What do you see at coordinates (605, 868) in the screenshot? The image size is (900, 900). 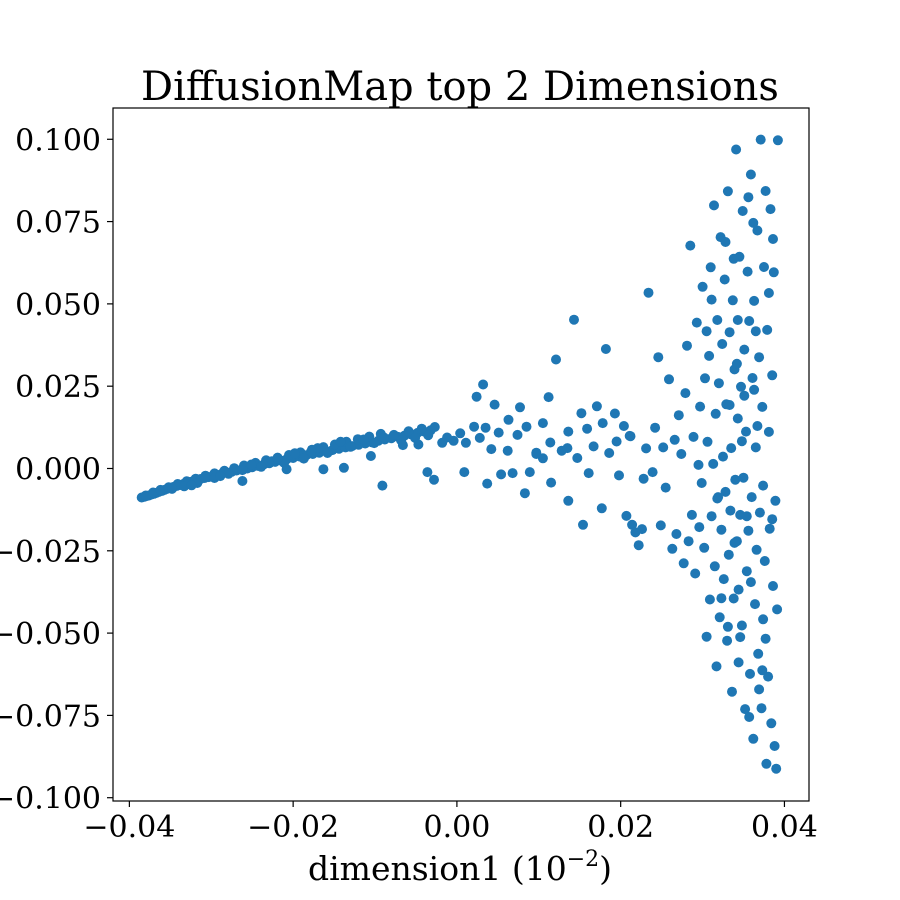 I see `x-axis-label-suffix: )` at bounding box center [605, 868].